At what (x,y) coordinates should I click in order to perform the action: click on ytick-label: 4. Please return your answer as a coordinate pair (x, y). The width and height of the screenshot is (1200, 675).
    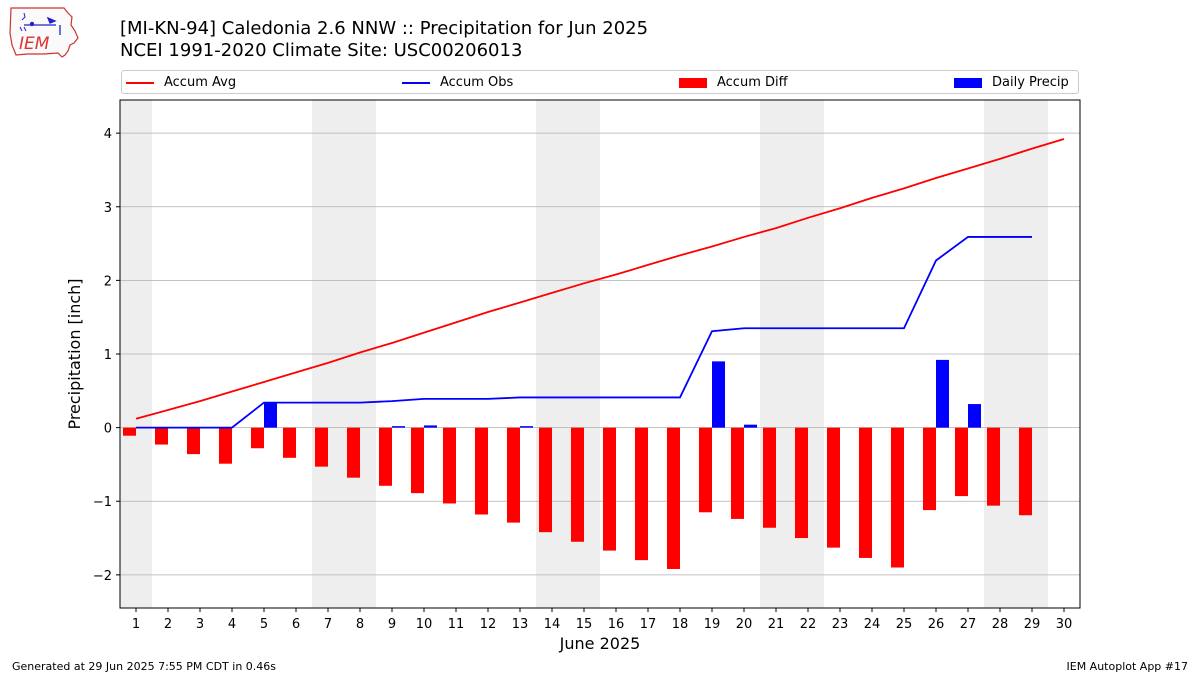
    Looking at the image, I should click on (108, 134).